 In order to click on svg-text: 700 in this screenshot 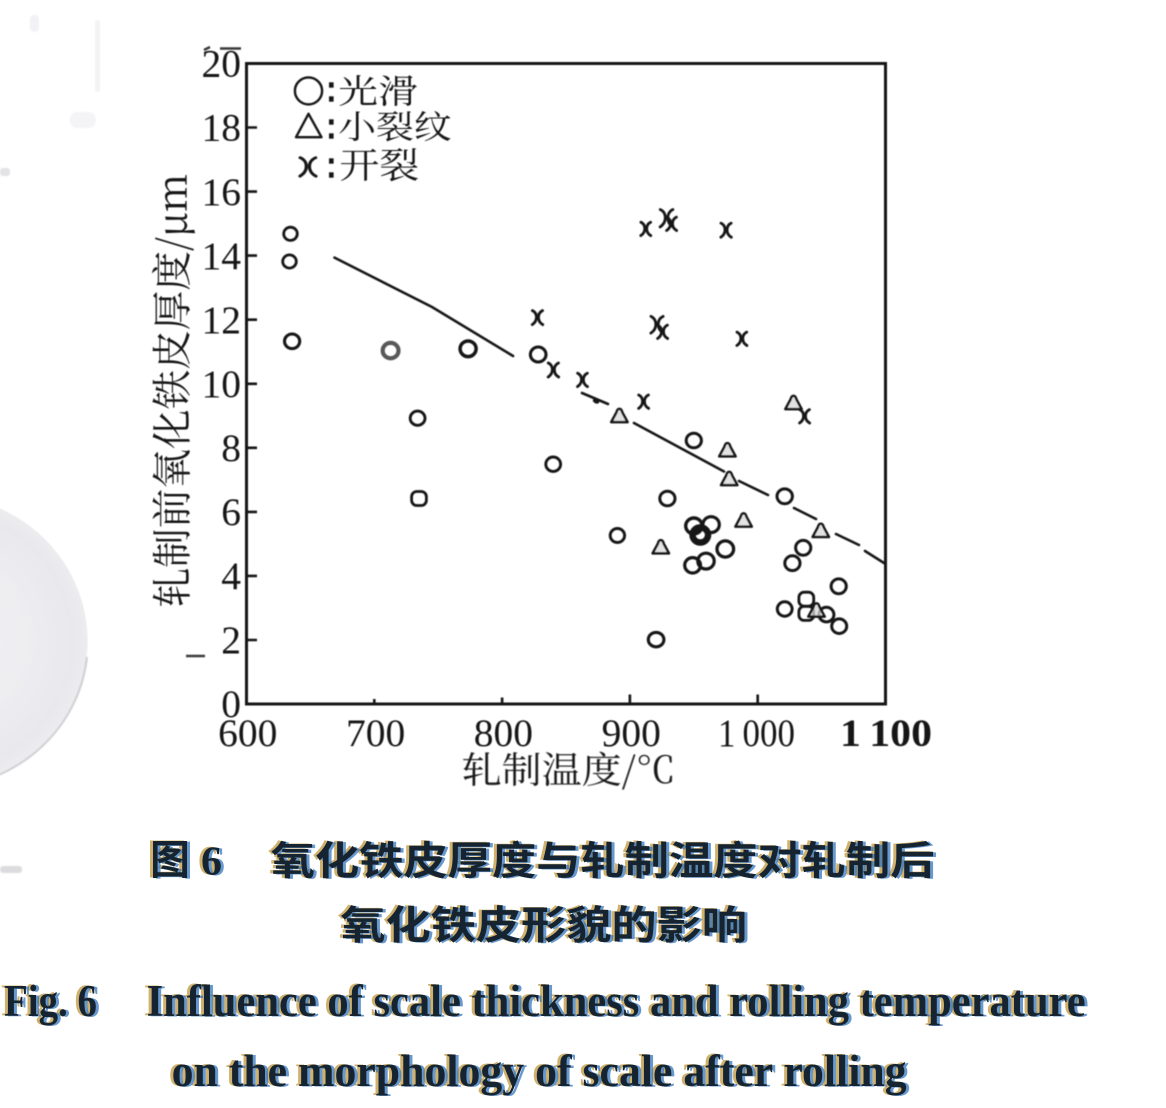, I will do `click(375, 733)`.